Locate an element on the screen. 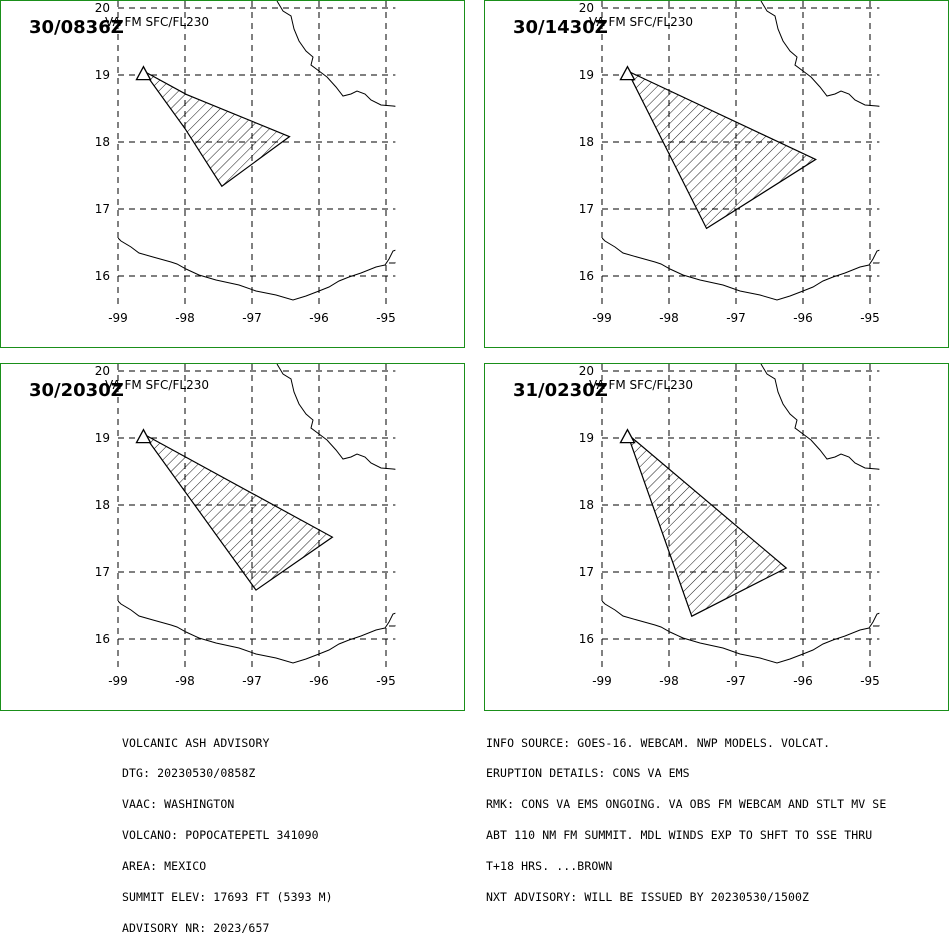 Image resolution: width=950 pixels, height=944 pixels. map-canvas-4: 20 19 18 17 16 -99 -98 -97 -96 -95 is located at coordinates (729, 526).